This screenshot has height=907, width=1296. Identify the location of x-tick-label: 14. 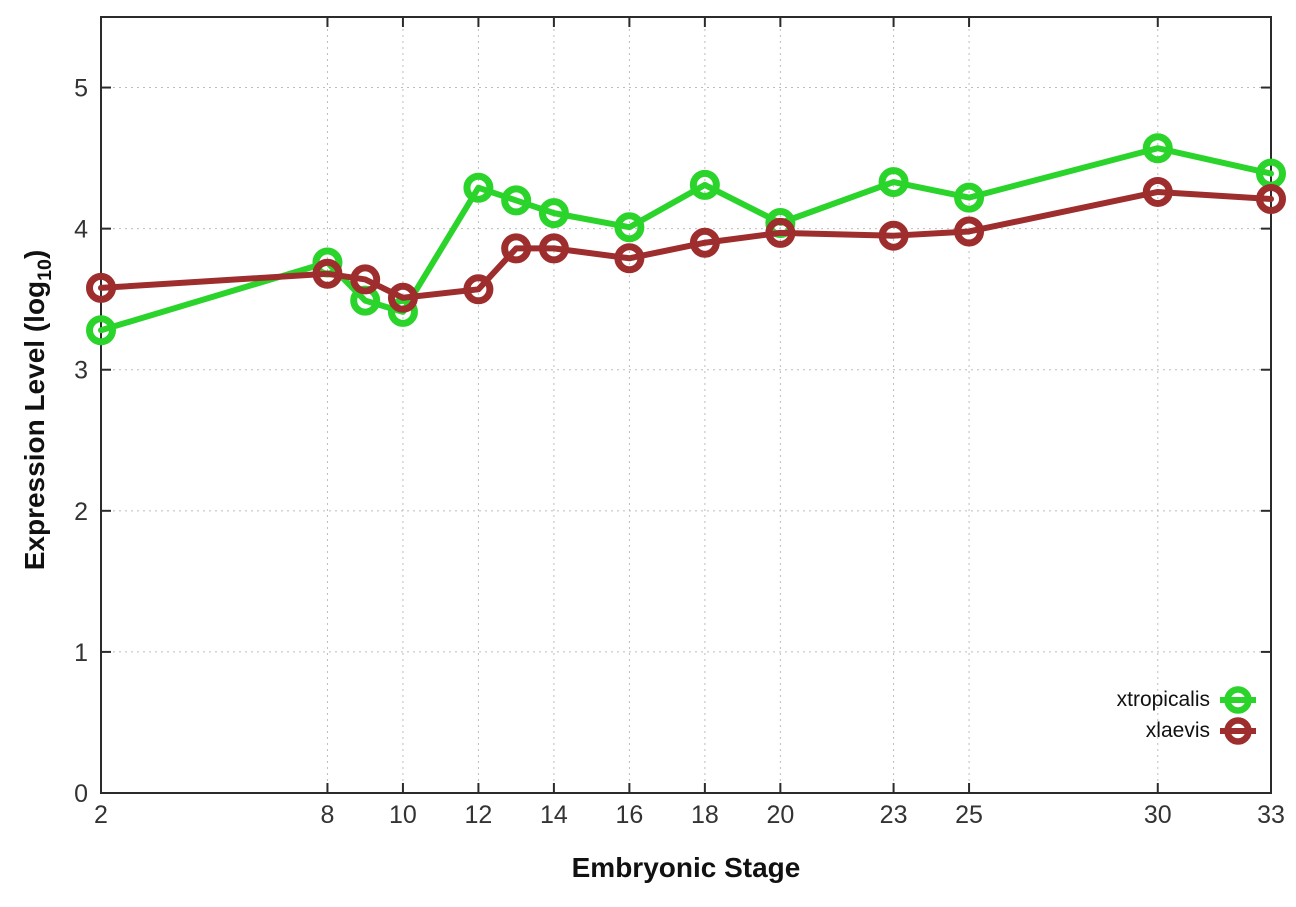
(554, 815).